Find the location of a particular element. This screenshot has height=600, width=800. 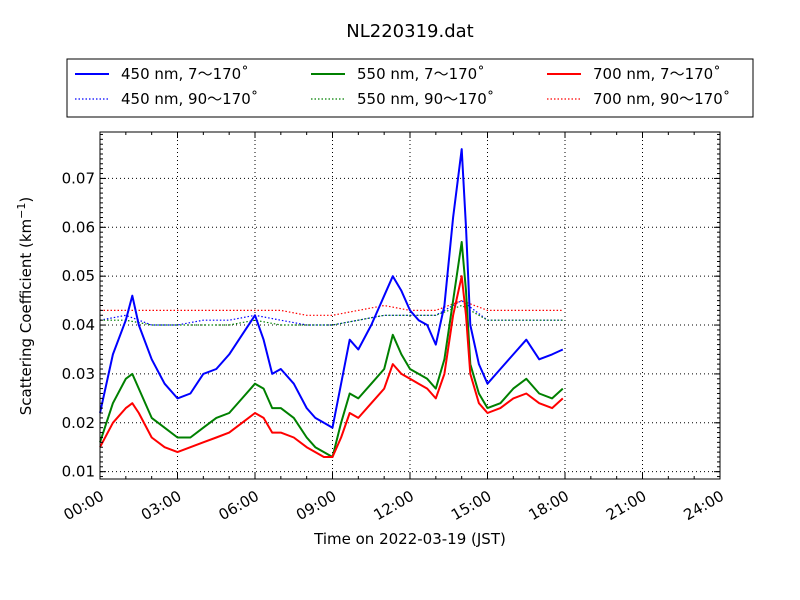

x-tick-label: 15:00 is located at coordinates (471, 505).